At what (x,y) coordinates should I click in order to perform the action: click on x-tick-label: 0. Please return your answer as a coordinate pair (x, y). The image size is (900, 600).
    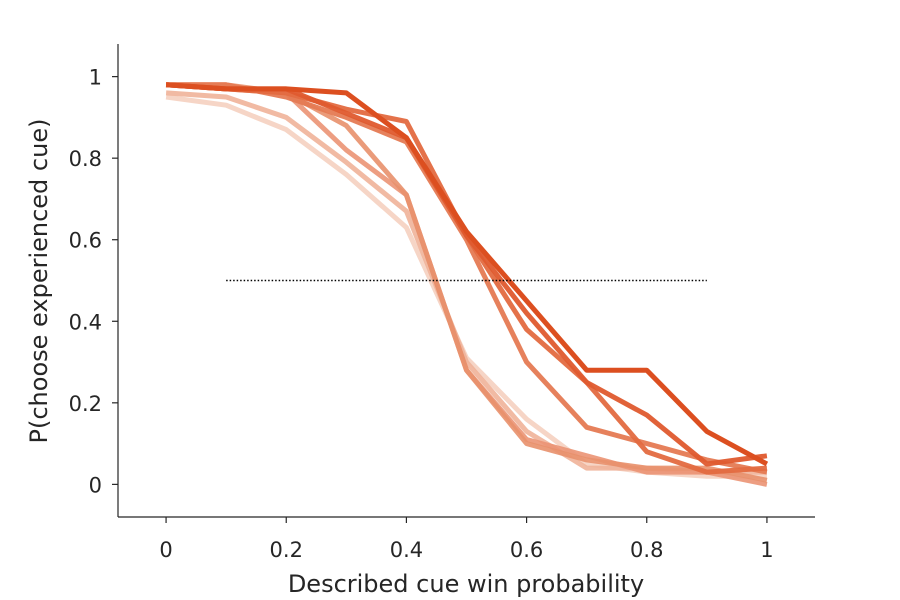
    Looking at the image, I should click on (165, 550).